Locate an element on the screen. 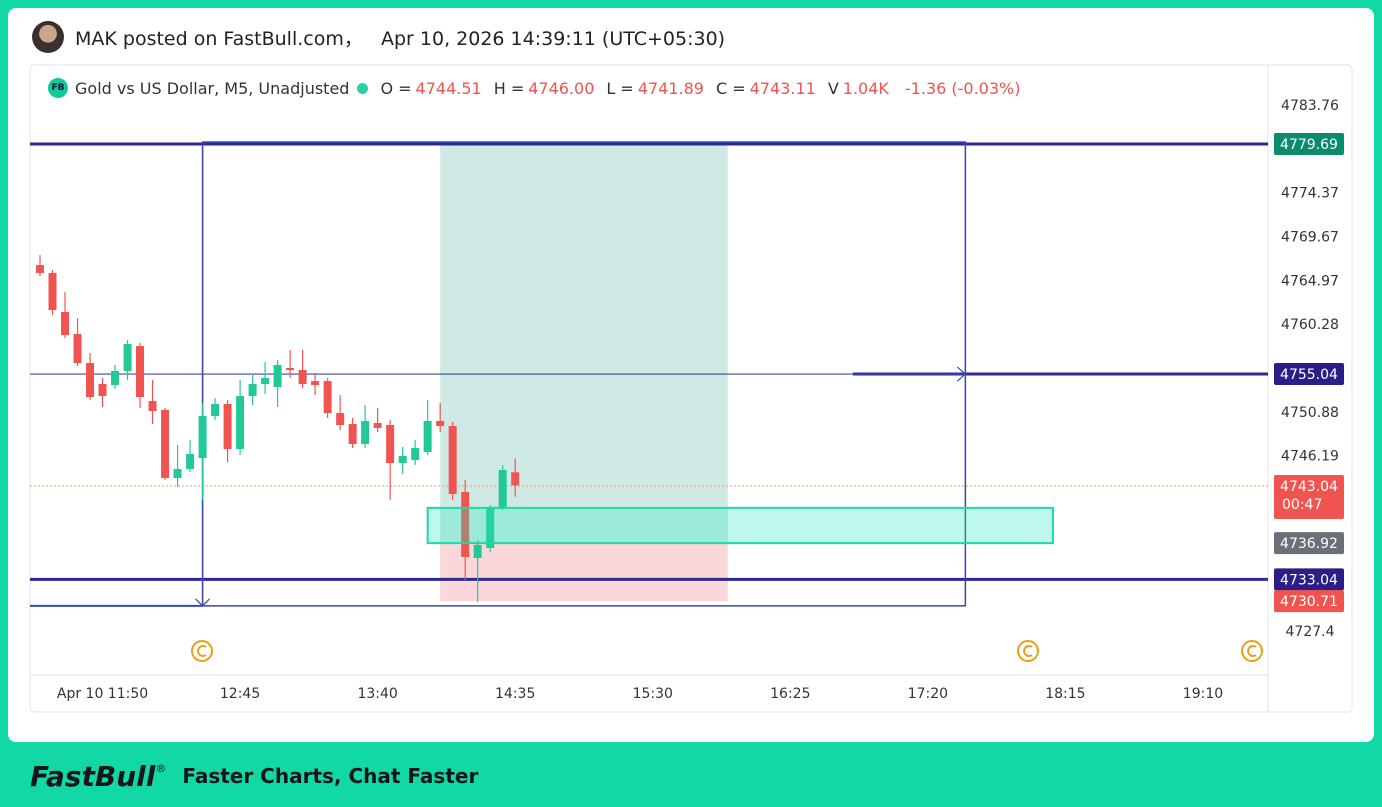 The width and height of the screenshot is (1382, 807). x-tick-label: 12:45 is located at coordinates (240, 694).